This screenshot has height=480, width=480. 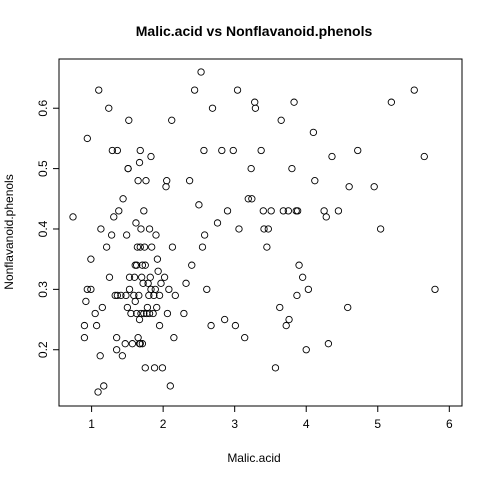 What do you see at coordinates (43, 289) in the screenshot?
I see `y-tick-label: 0.3` at bounding box center [43, 289].